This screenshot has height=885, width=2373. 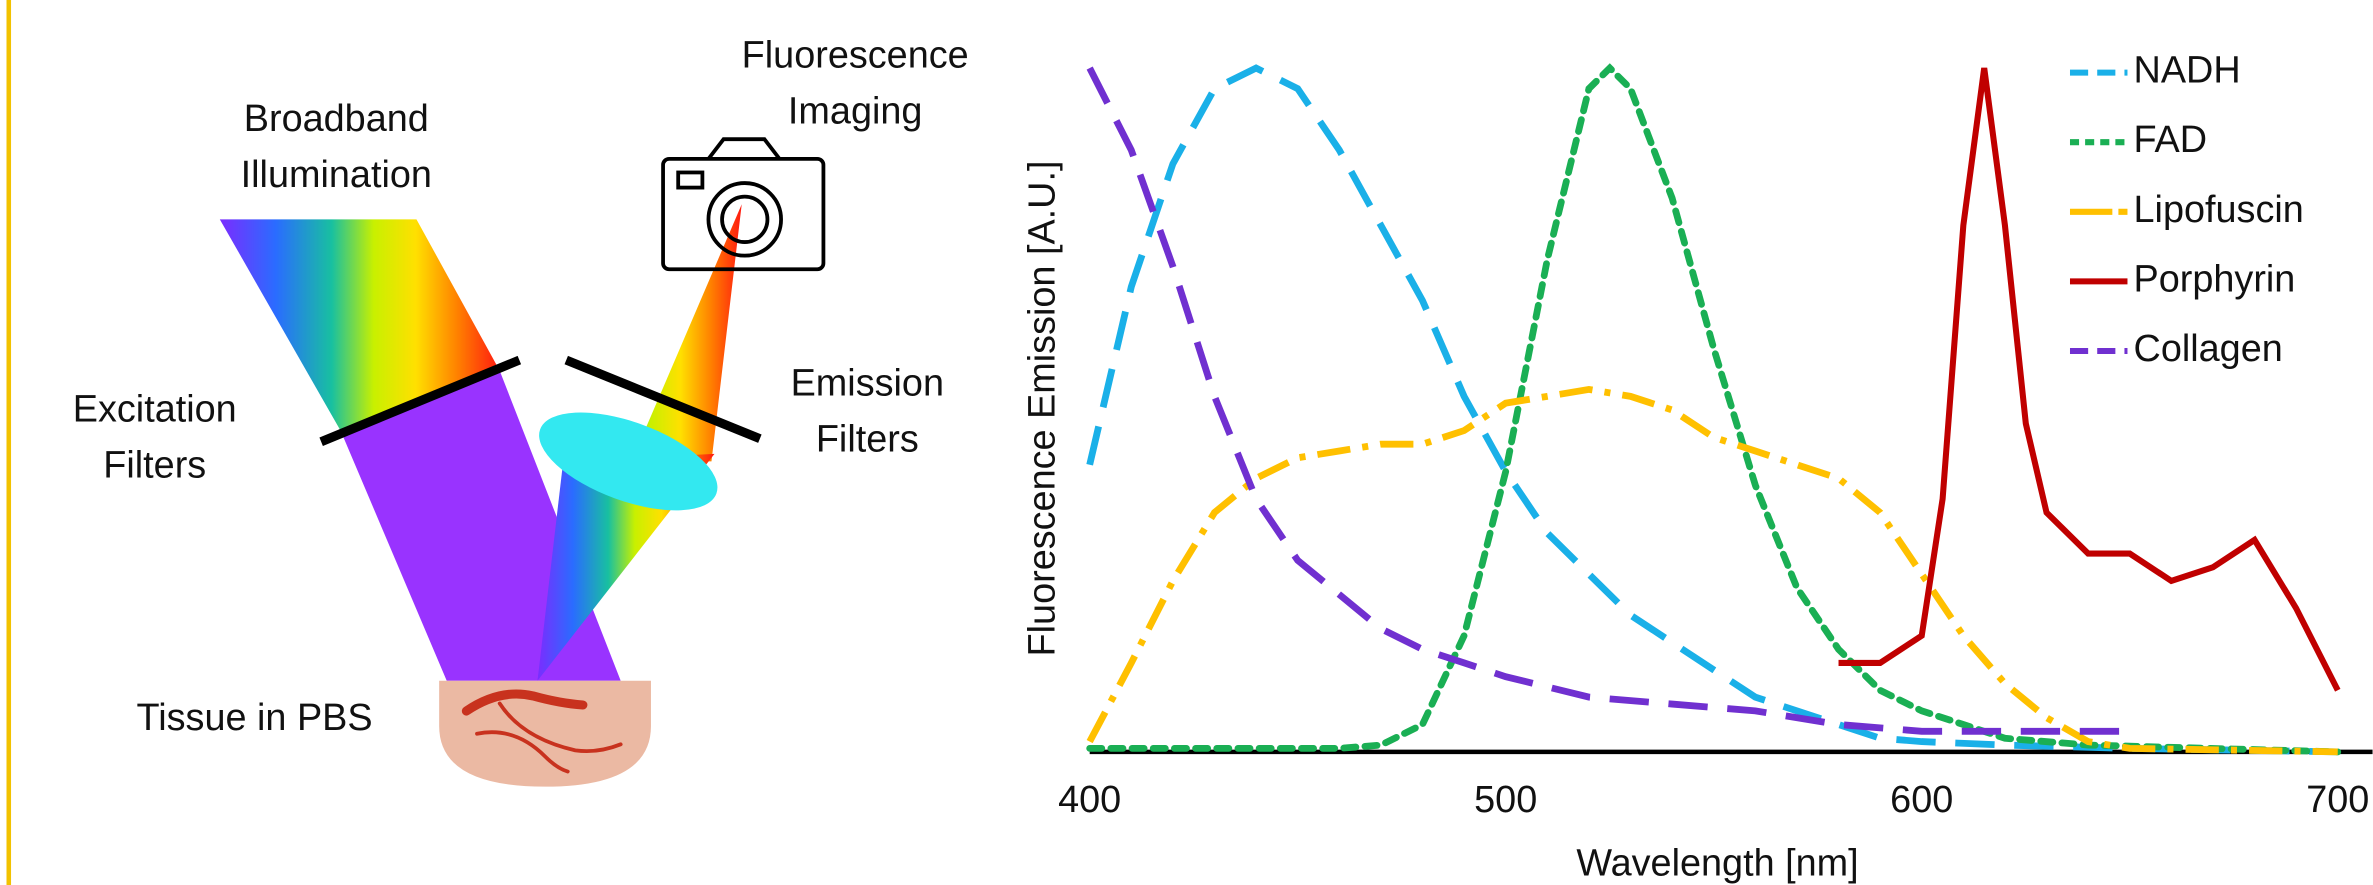 I want to click on diagram-label: Excitation, so click(x=155, y=409).